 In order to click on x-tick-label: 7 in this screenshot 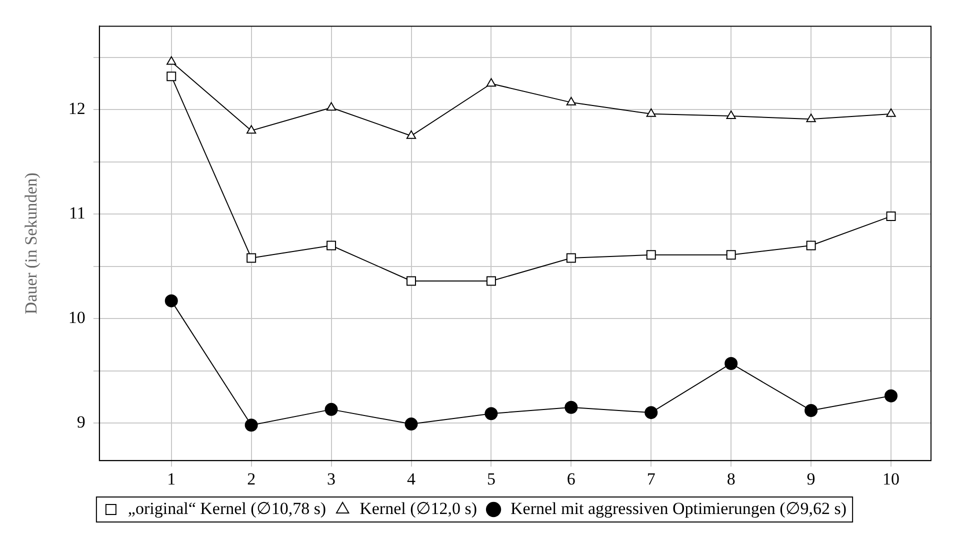, I will do `click(651, 478)`.